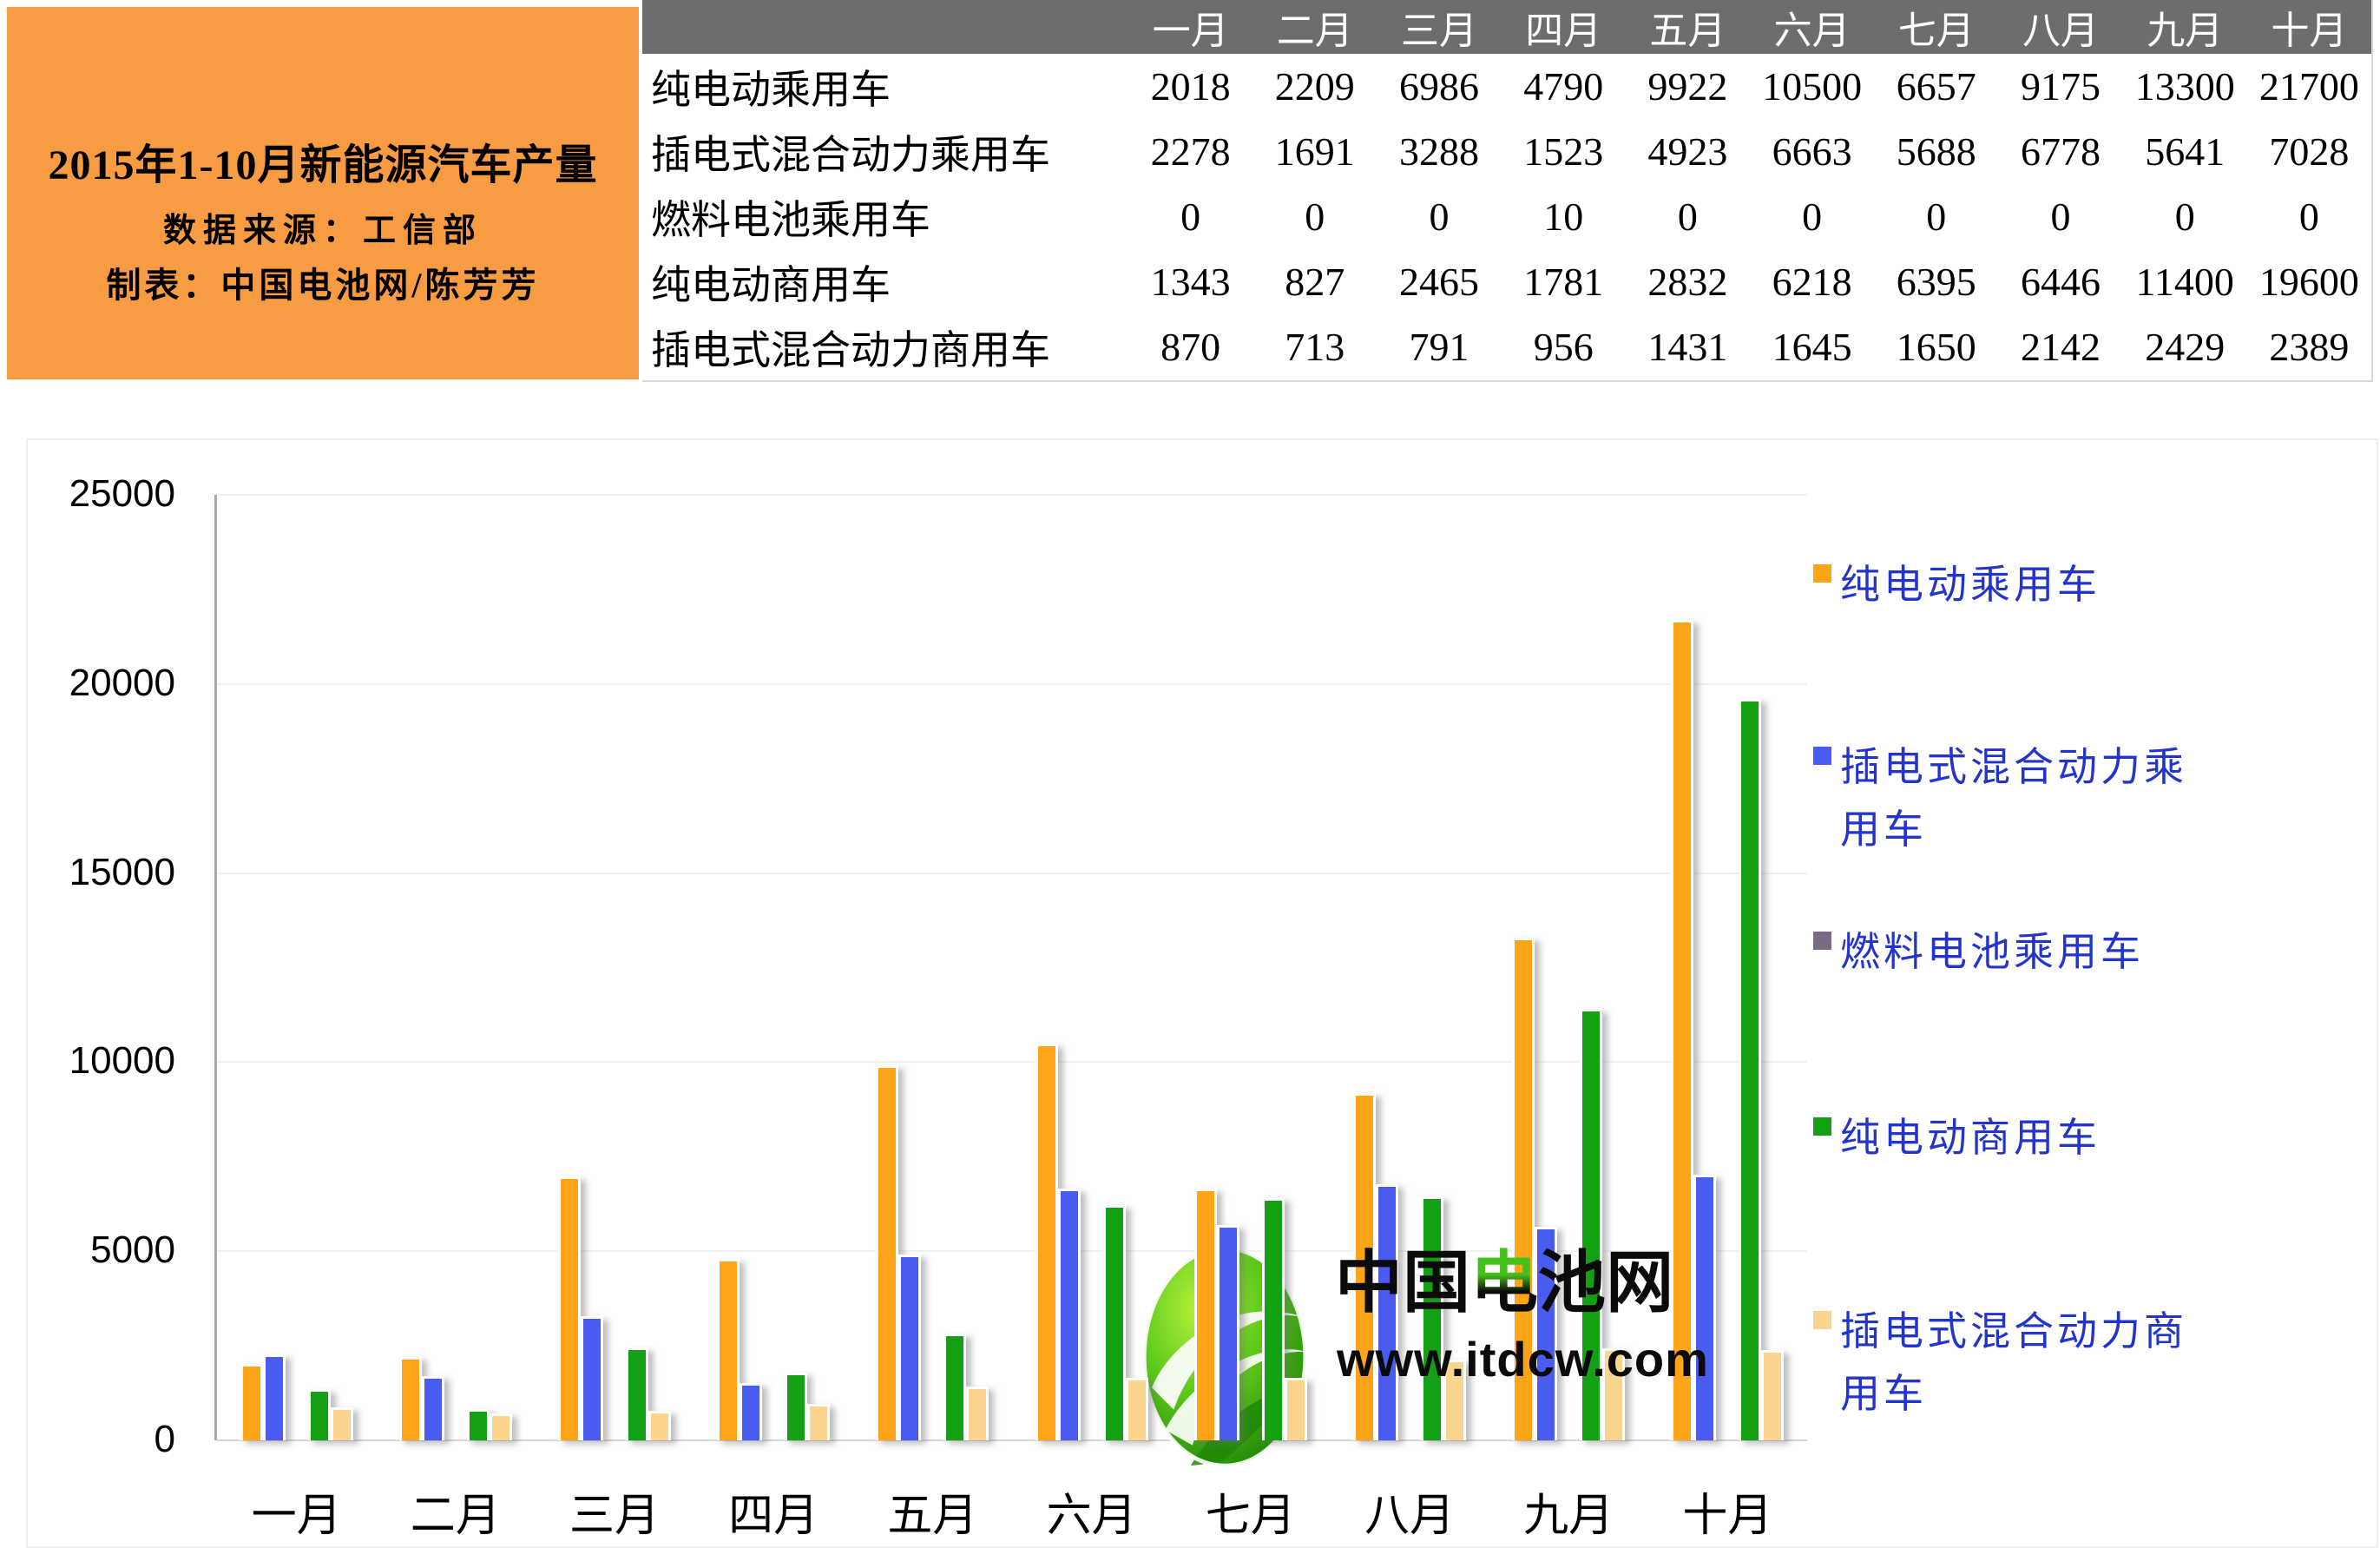  Describe the element at coordinates (1563, 281) in the screenshot. I see `table-cell: 1781` at that location.